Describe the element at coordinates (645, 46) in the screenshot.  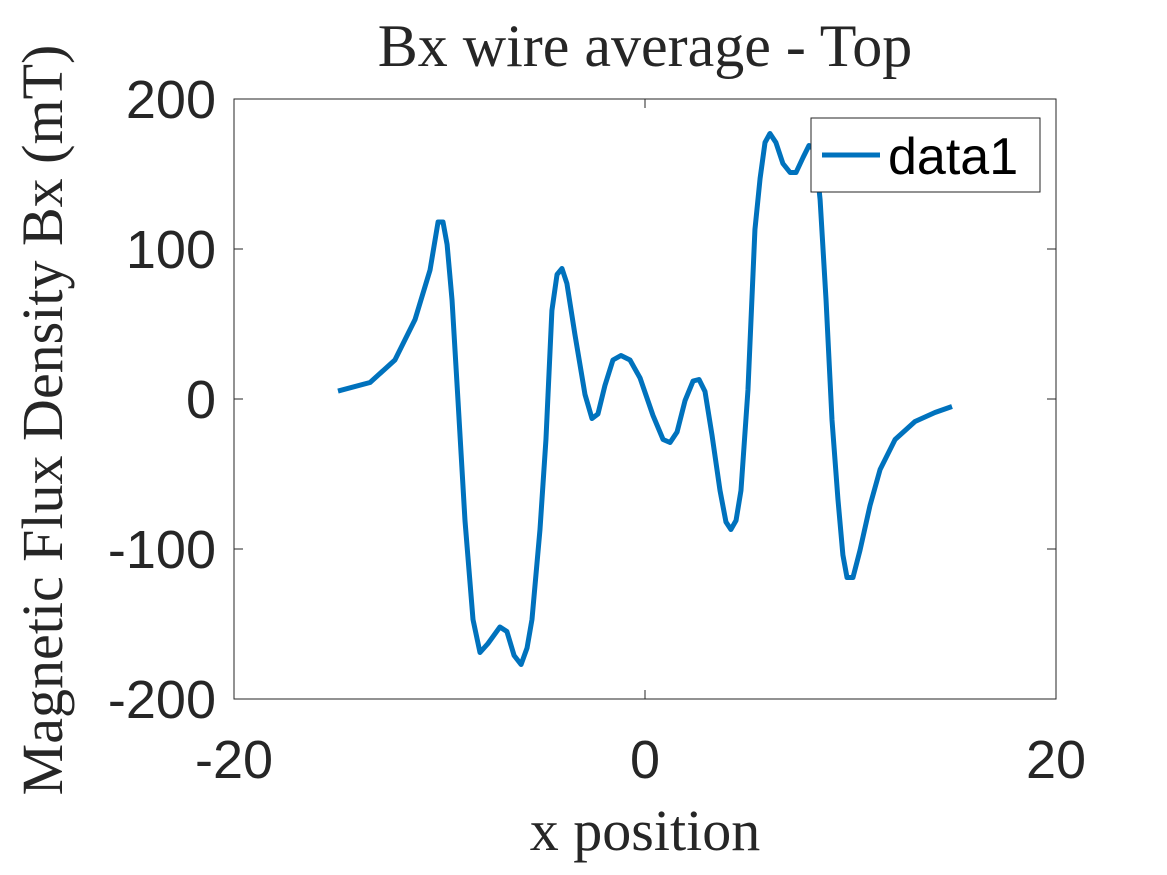
I see `chart-title: Bx wire average - Top` at that location.